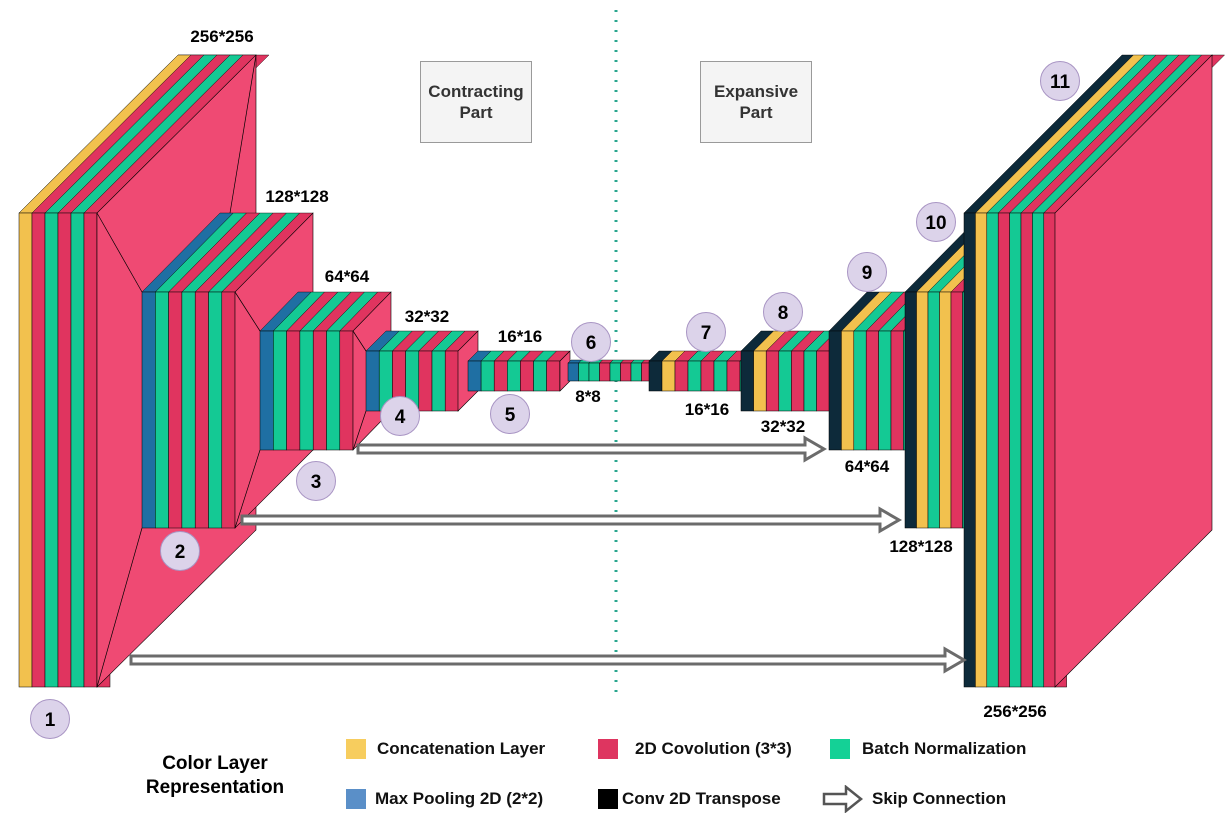  I want to click on stage-number-10: 10, so click(935, 223).